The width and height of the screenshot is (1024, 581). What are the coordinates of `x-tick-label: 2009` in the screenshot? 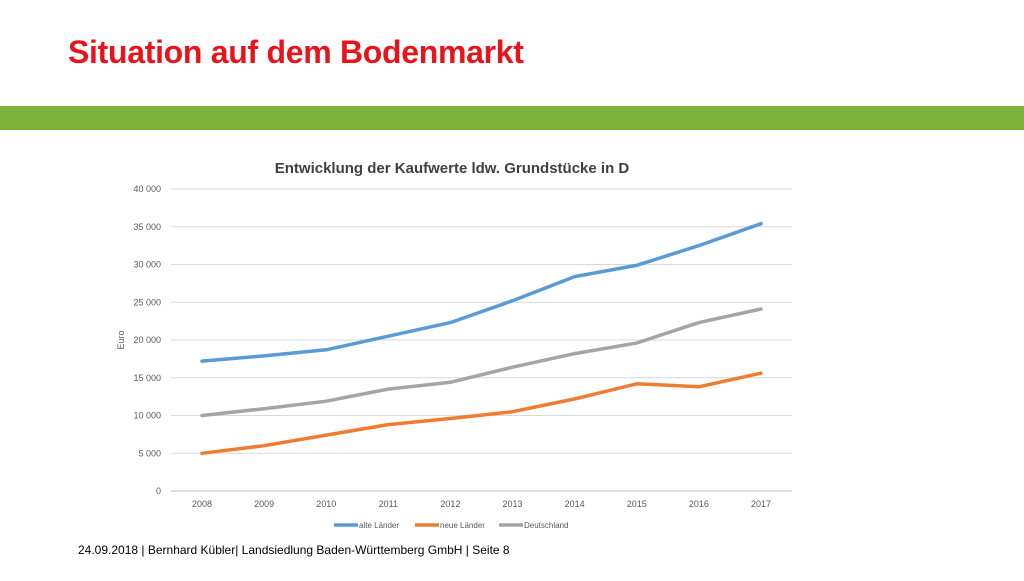 It's located at (264, 504).